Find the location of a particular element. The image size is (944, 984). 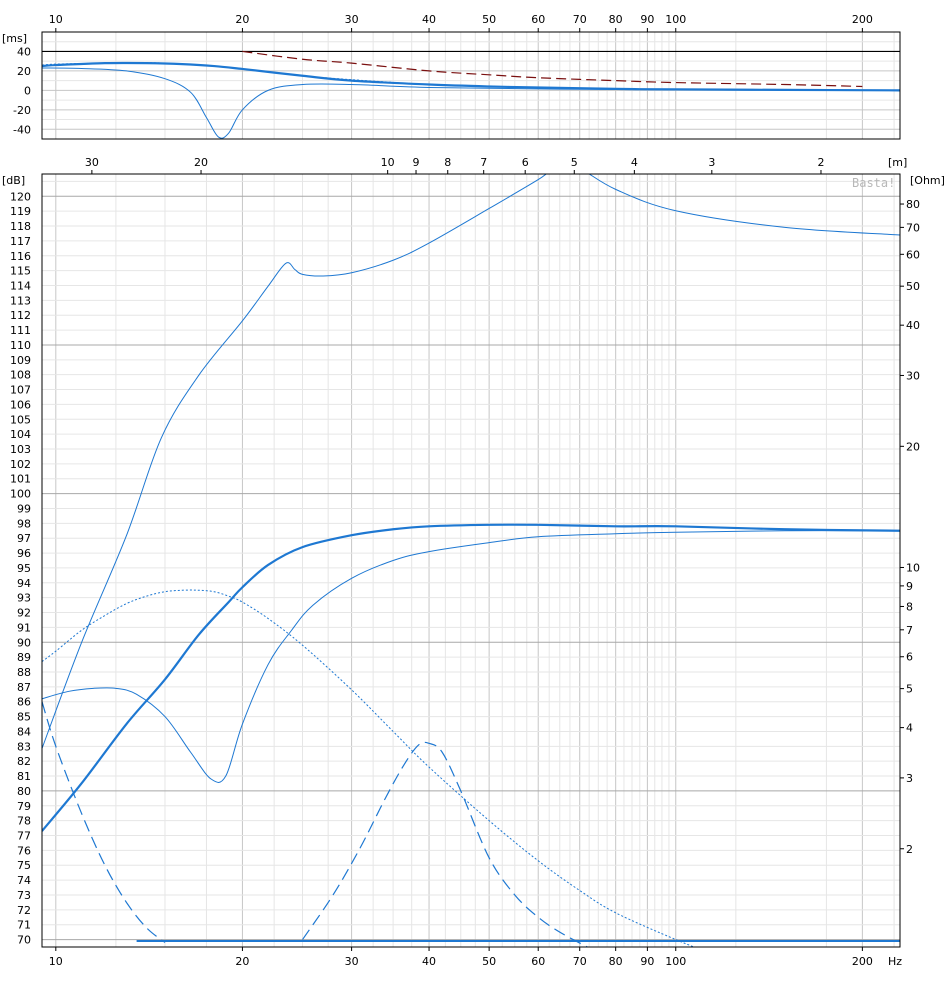

gd-xtick-label: 50 is located at coordinates (489, 19).